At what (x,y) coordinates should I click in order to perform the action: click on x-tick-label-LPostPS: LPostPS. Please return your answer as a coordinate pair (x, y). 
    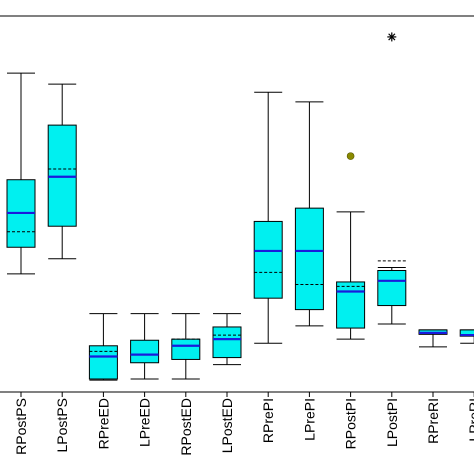
    Looking at the image, I should click on (62, 425).